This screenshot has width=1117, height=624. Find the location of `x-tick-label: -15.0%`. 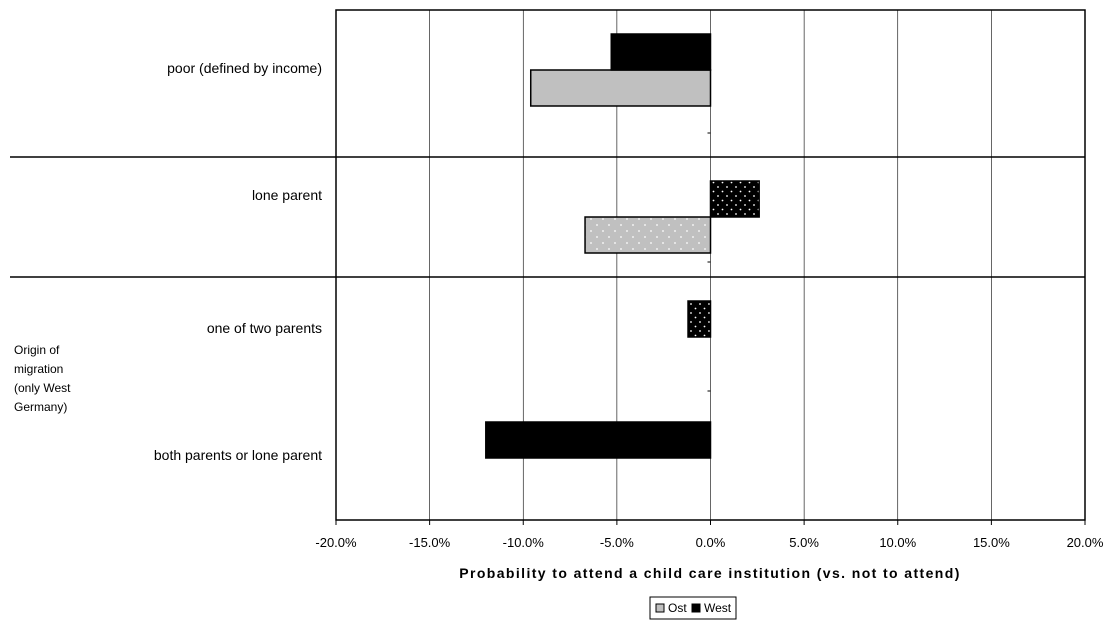

x-tick-label: -15.0% is located at coordinates (430, 542).